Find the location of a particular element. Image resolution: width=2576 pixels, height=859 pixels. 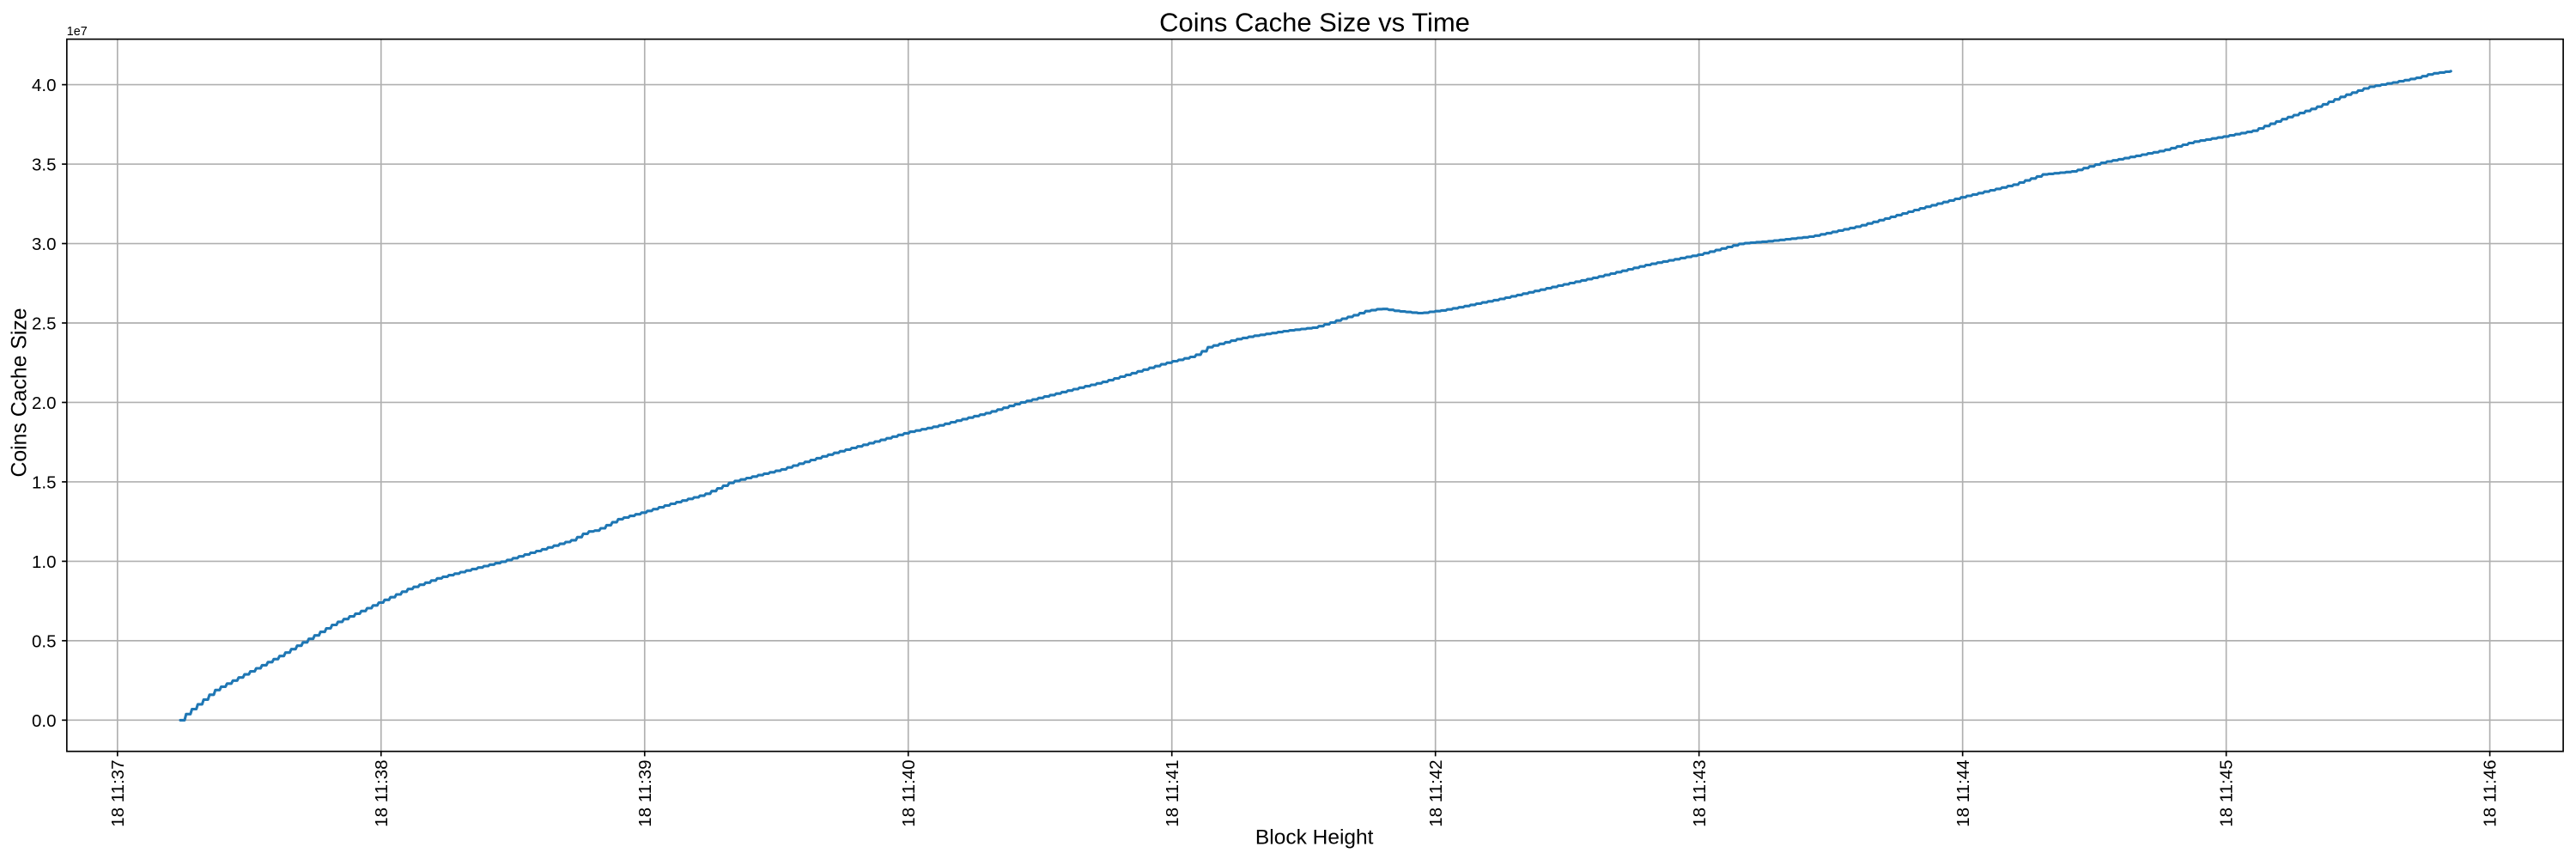

svg-text: 2.0 is located at coordinates (44, 403).